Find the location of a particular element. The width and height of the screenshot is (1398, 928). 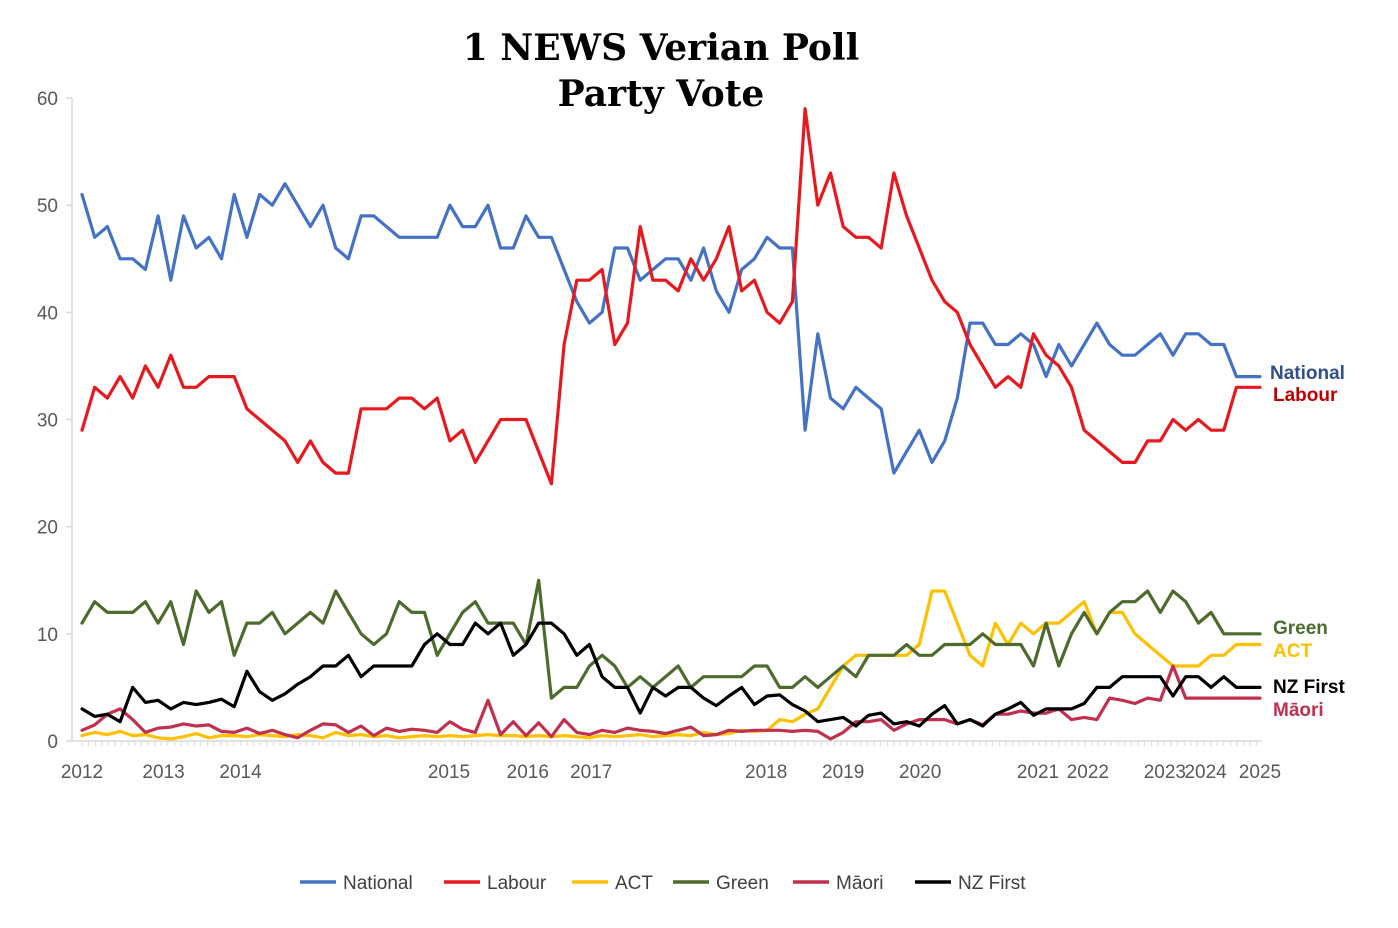

end-label-m-ori: Māori is located at coordinates (1298, 710).